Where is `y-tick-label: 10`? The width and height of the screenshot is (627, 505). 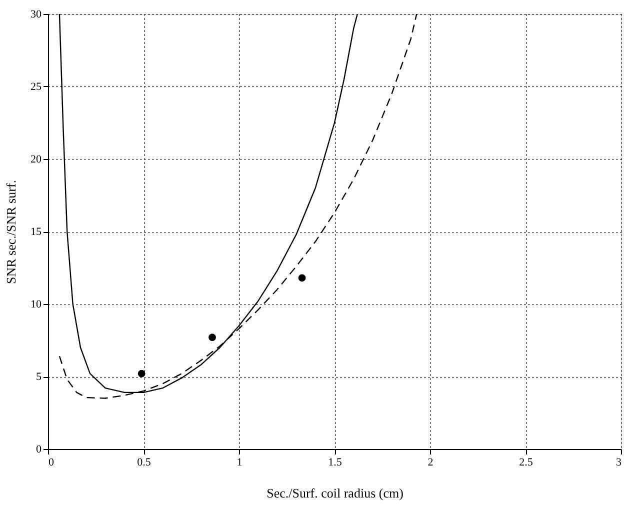 y-tick-label: 10 is located at coordinates (36, 304).